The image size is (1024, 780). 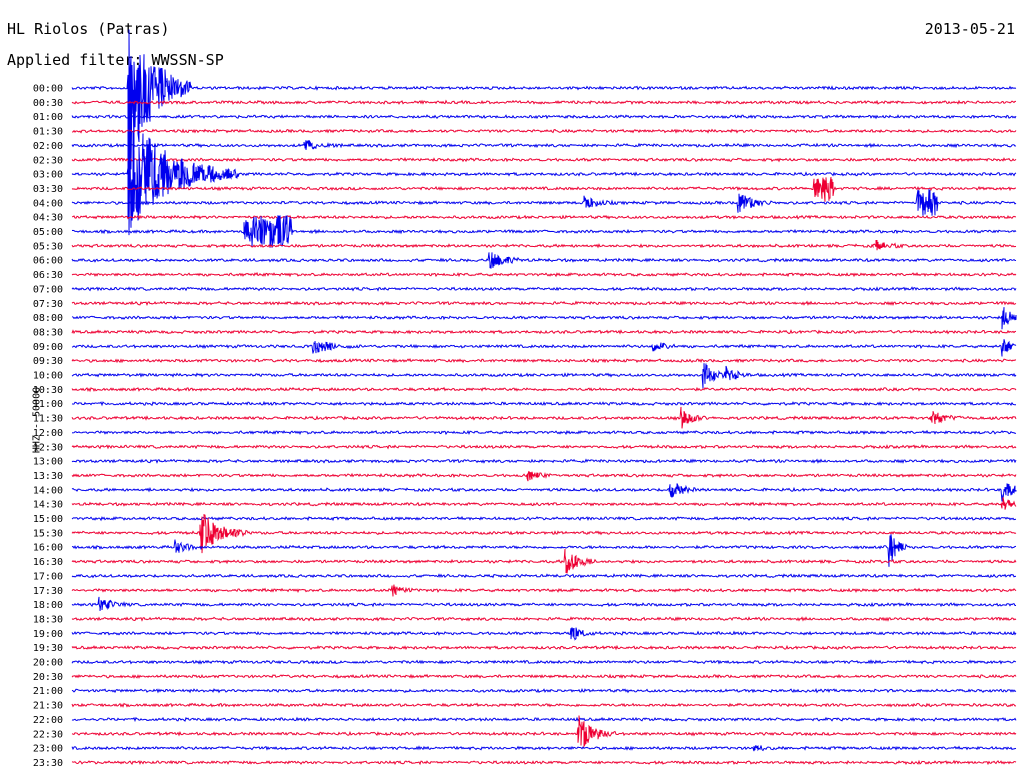 What do you see at coordinates (48, 749) in the screenshot?
I see `row-label-2300: 23:00` at bounding box center [48, 749].